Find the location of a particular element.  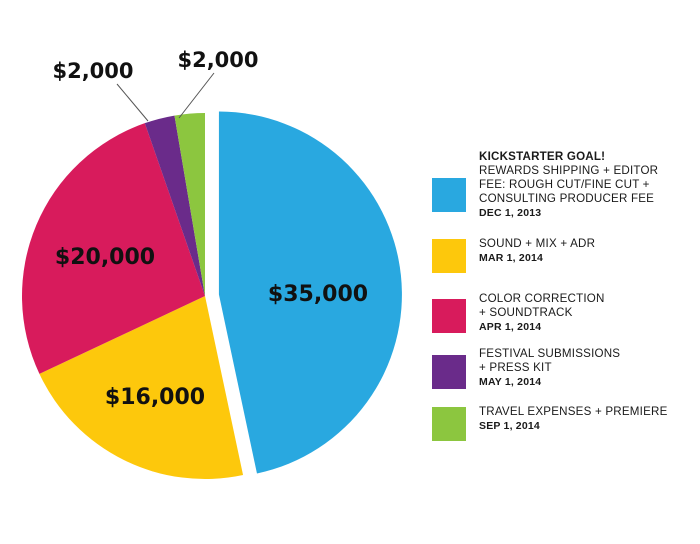

legend-description: + SOUNDTRACK is located at coordinates (526, 312).